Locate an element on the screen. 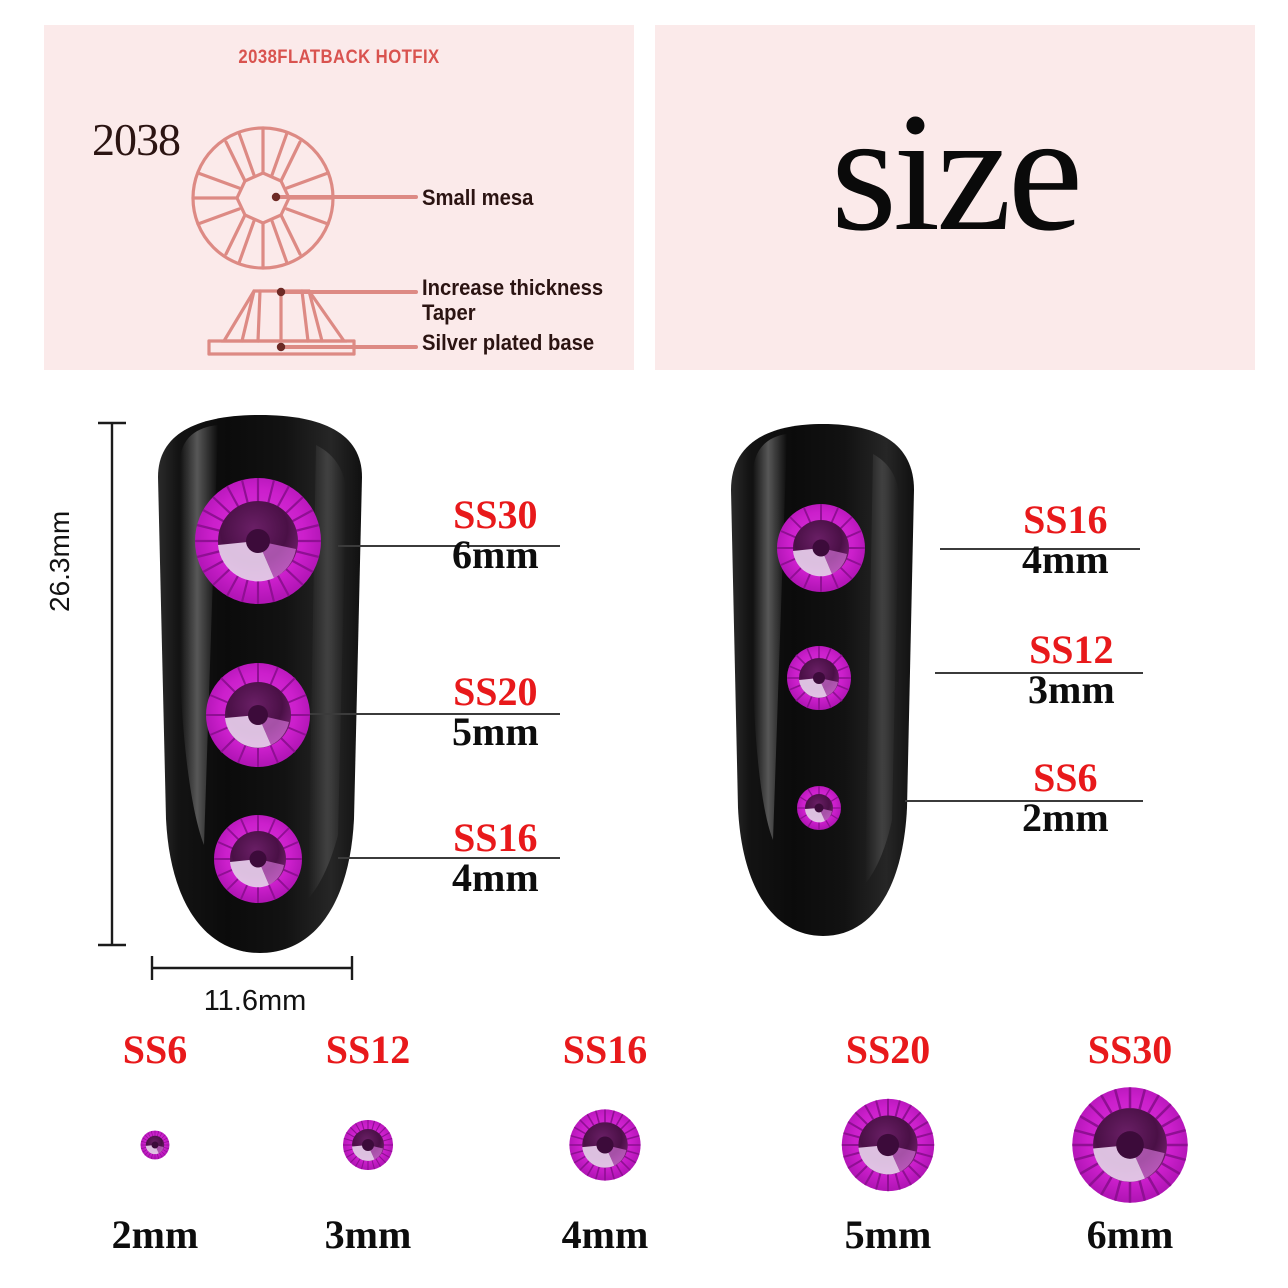 The width and height of the screenshot is (1288, 1288). leader-line-right-ss16 is located at coordinates (1040, 549).